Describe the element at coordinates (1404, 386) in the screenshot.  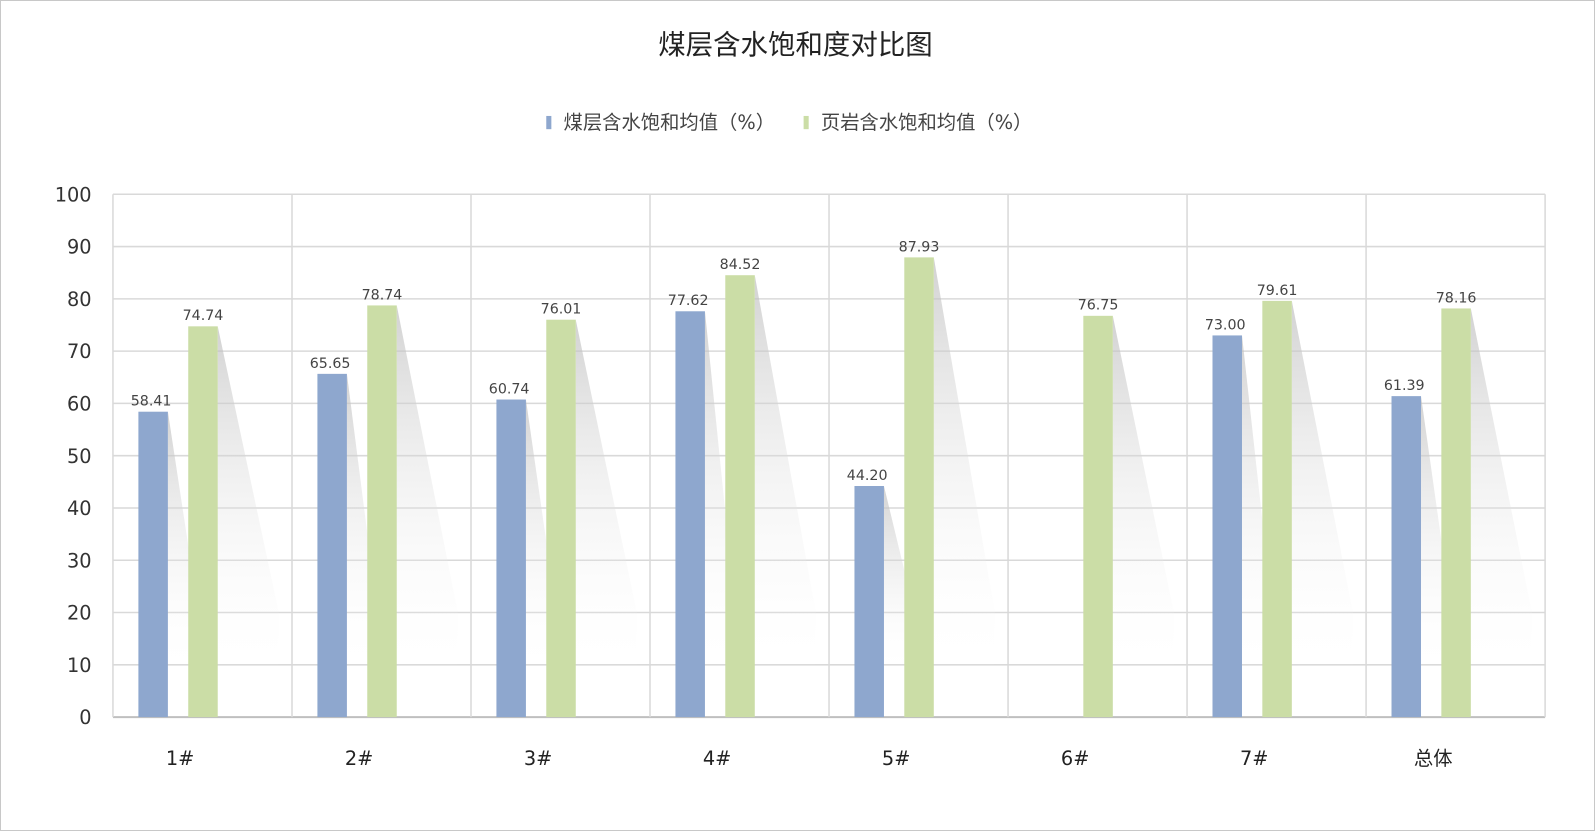
I see `data-label: 61.39` at that location.